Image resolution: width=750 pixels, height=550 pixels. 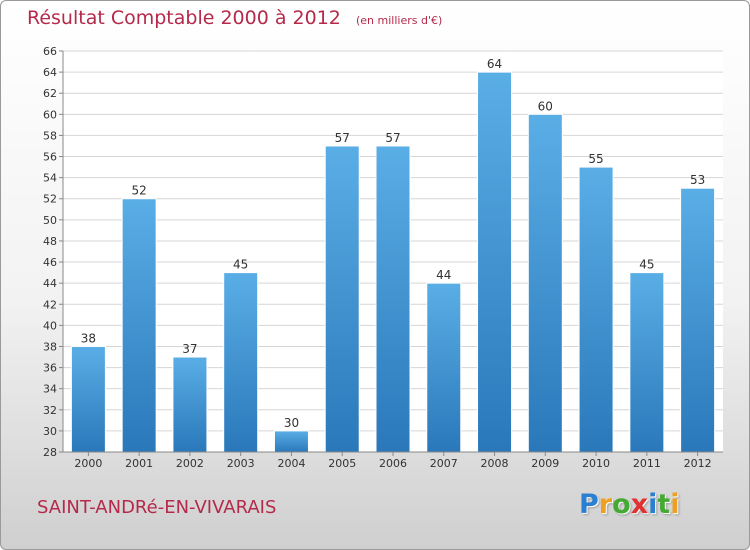 I want to click on x-tick-label: 2001, so click(x=139, y=463).